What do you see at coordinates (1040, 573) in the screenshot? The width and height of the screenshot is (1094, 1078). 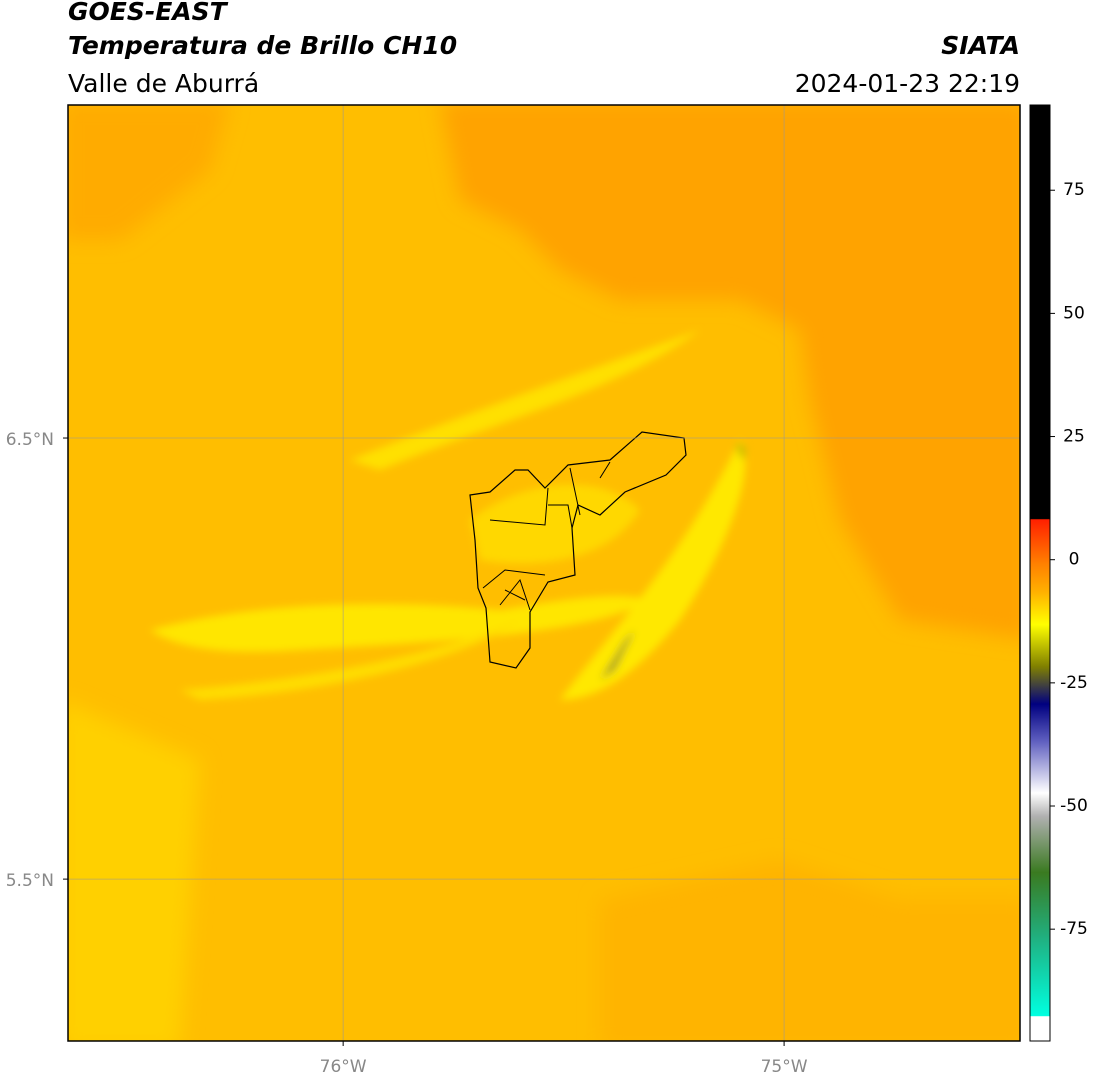 I see `colorbar` at bounding box center [1040, 573].